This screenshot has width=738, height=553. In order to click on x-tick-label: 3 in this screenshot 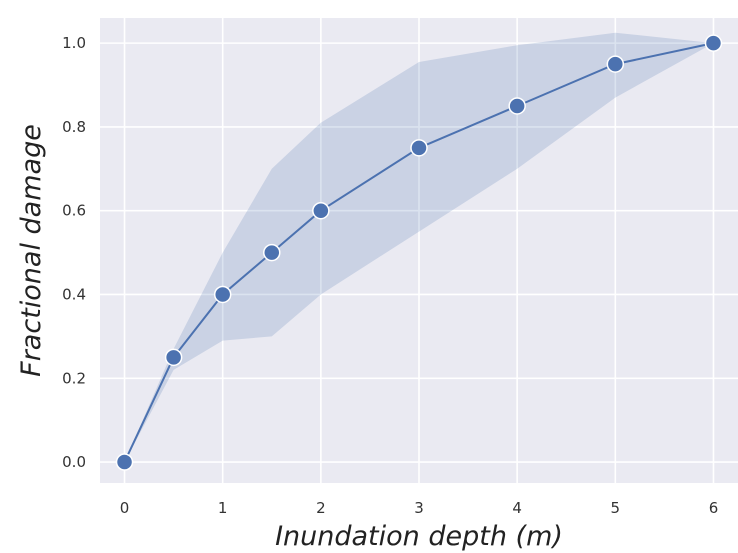, I will do `click(419, 508)`.